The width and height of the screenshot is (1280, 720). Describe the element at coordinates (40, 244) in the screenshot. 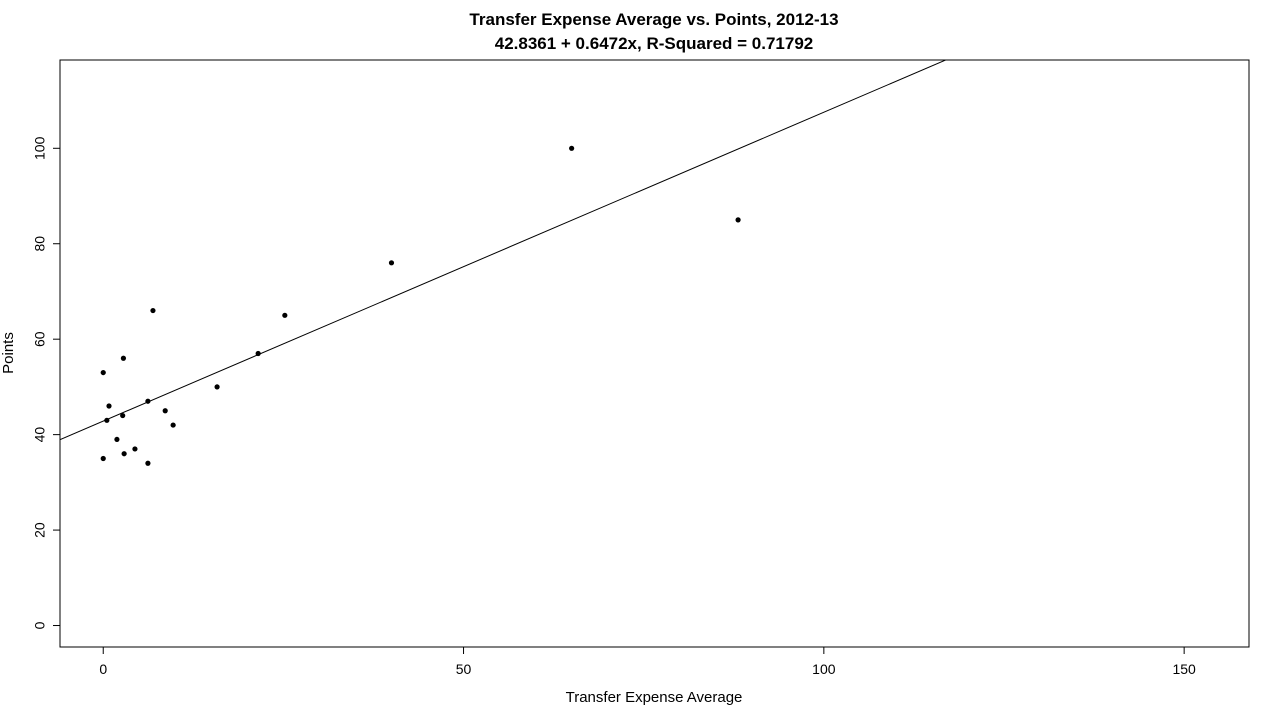

I see `y-tick-label: 80` at that location.